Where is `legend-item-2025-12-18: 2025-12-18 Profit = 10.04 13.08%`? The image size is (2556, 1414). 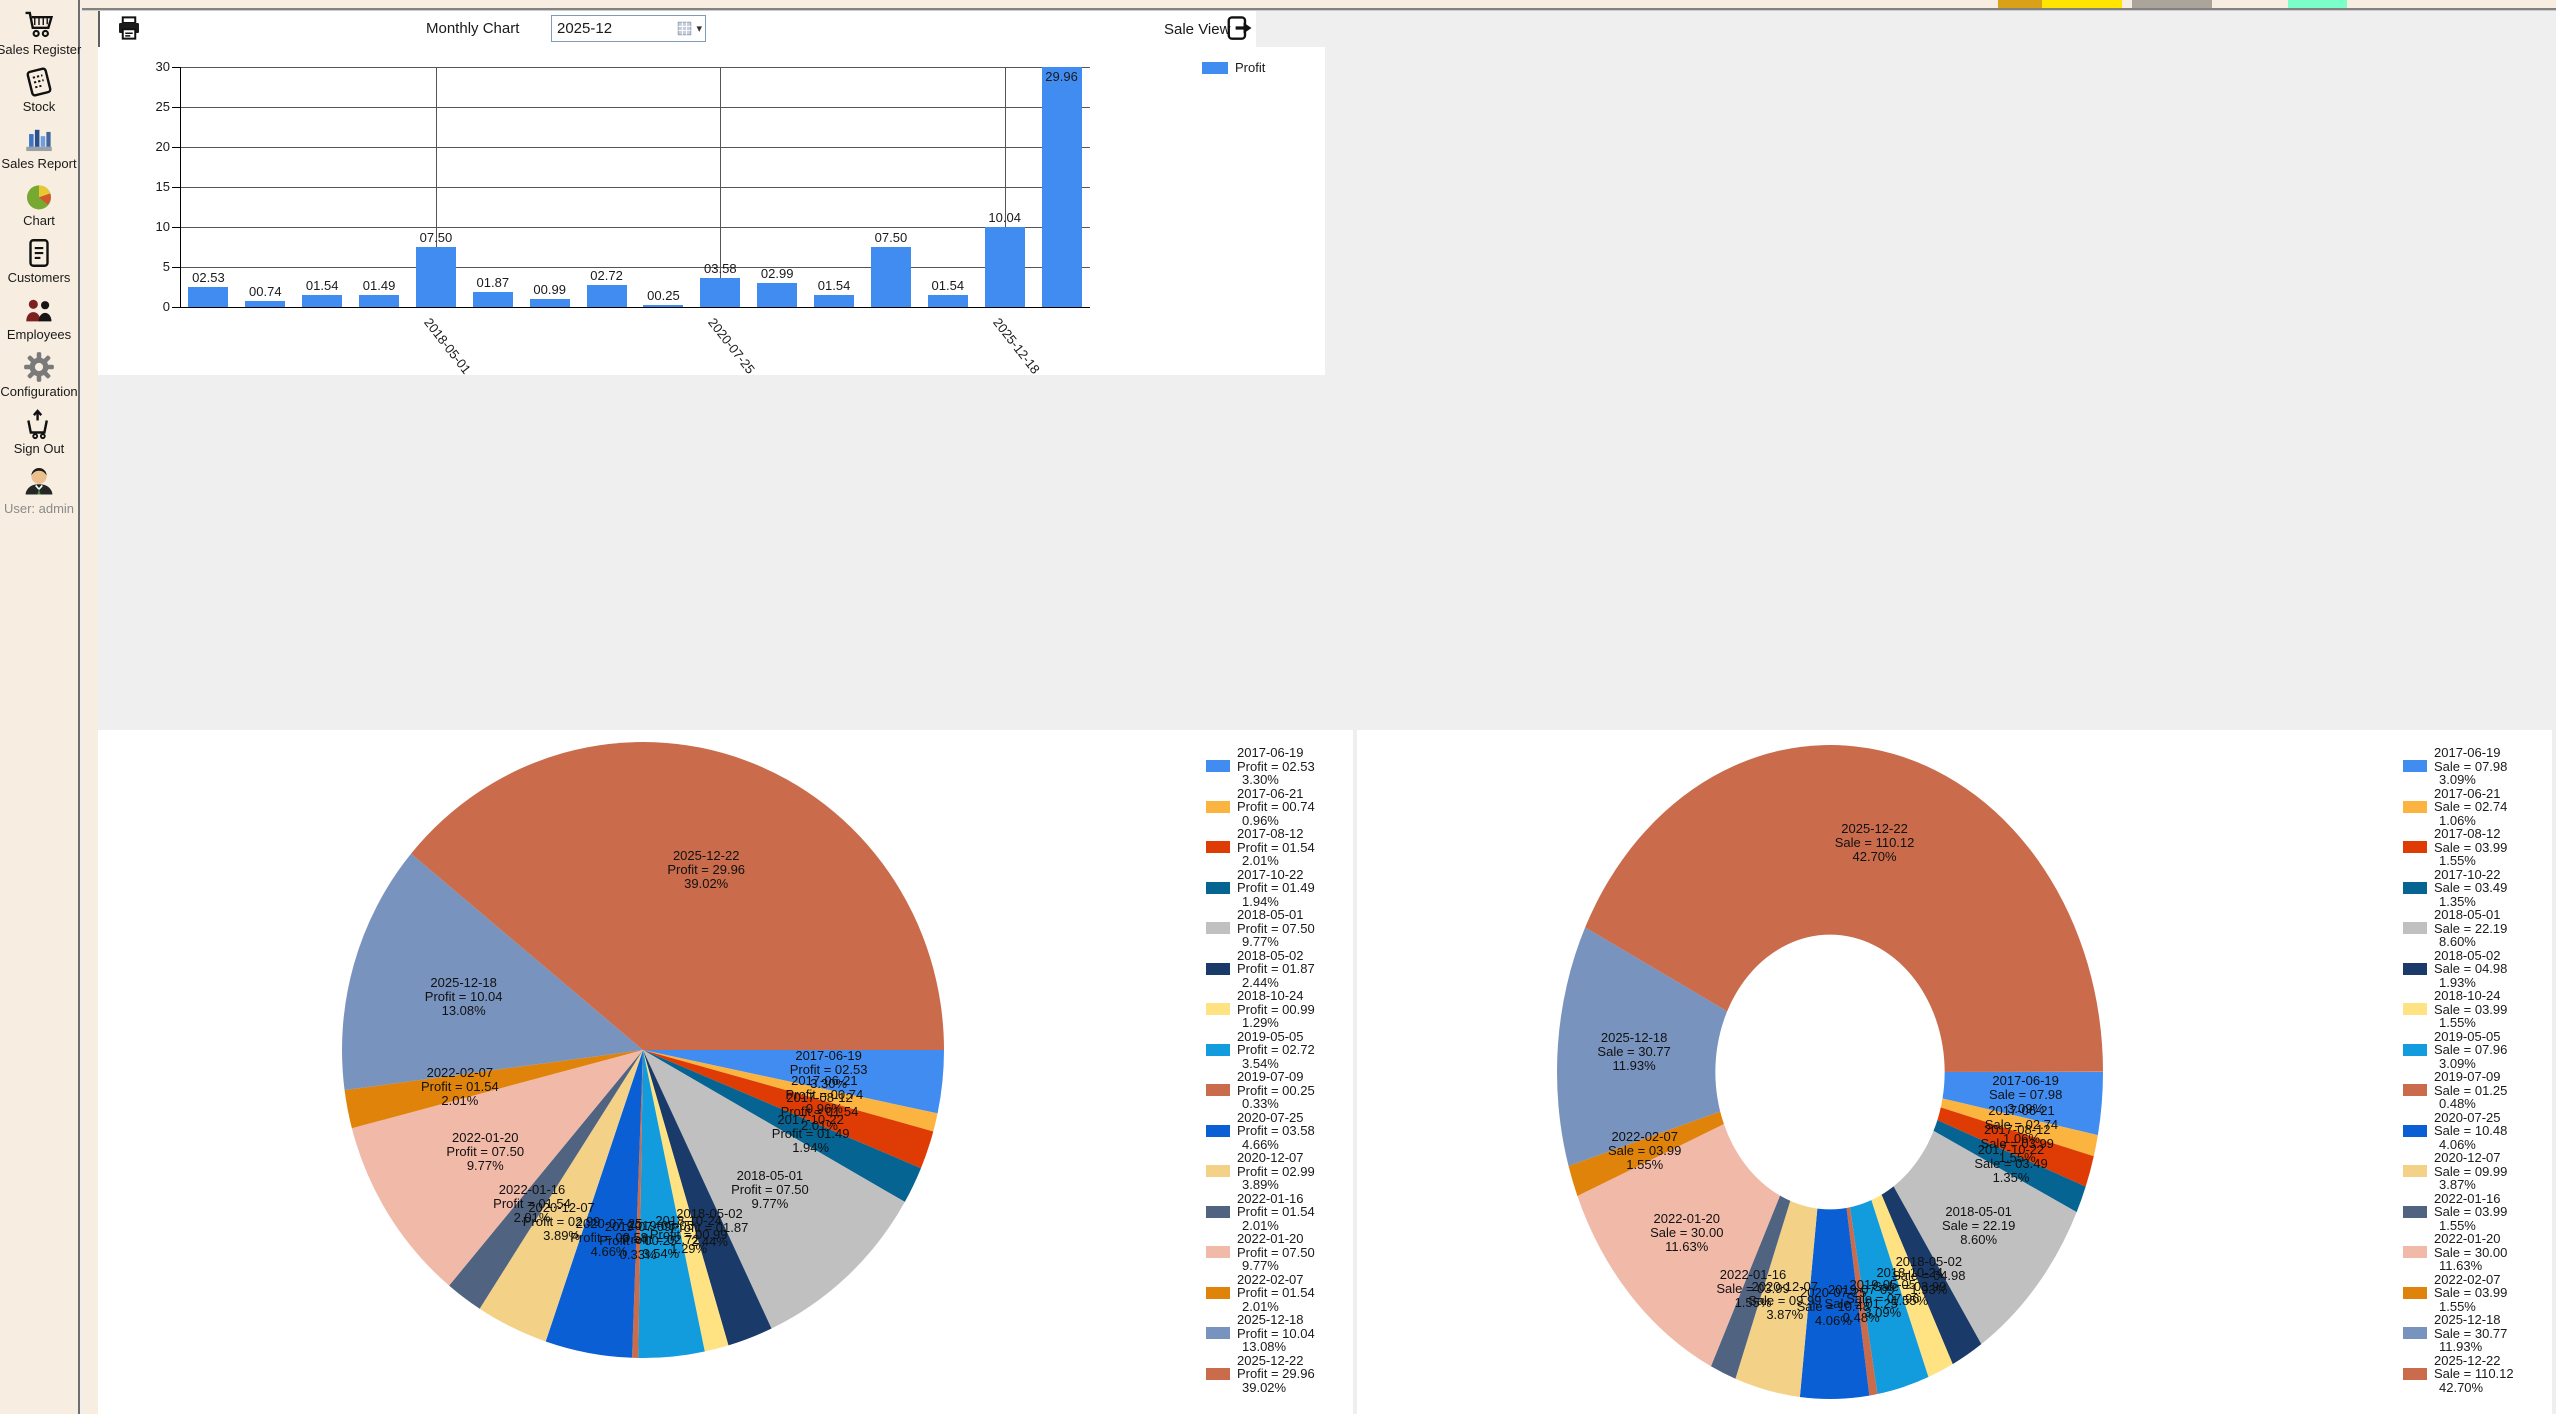
legend-item-2025-12-18: 2025-12-18 Profit = 10.04 13.08% is located at coordinates (1281, 1333).